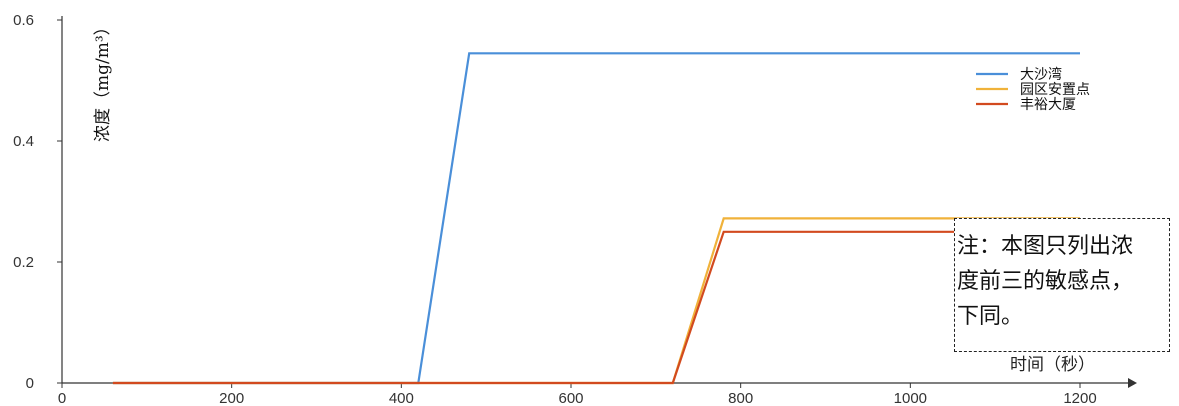 The height and width of the screenshot is (406, 1179). What do you see at coordinates (910, 398) in the screenshot?
I see `x-tick-label: 1000` at bounding box center [910, 398].